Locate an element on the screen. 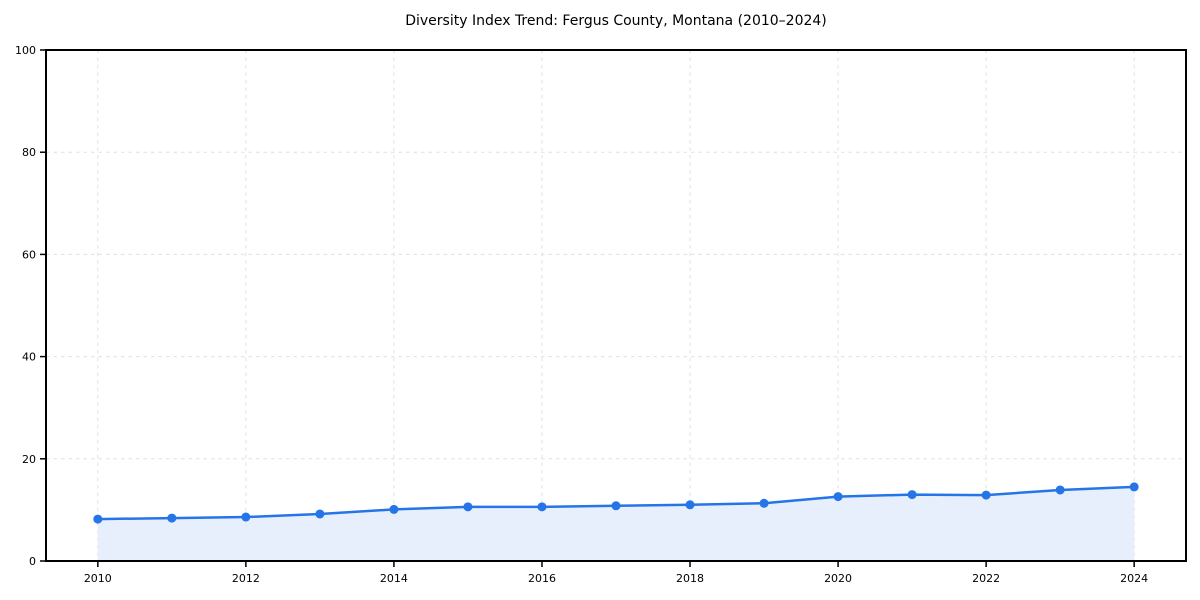  x-tick-label: 2014 is located at coordinates (394, 578).